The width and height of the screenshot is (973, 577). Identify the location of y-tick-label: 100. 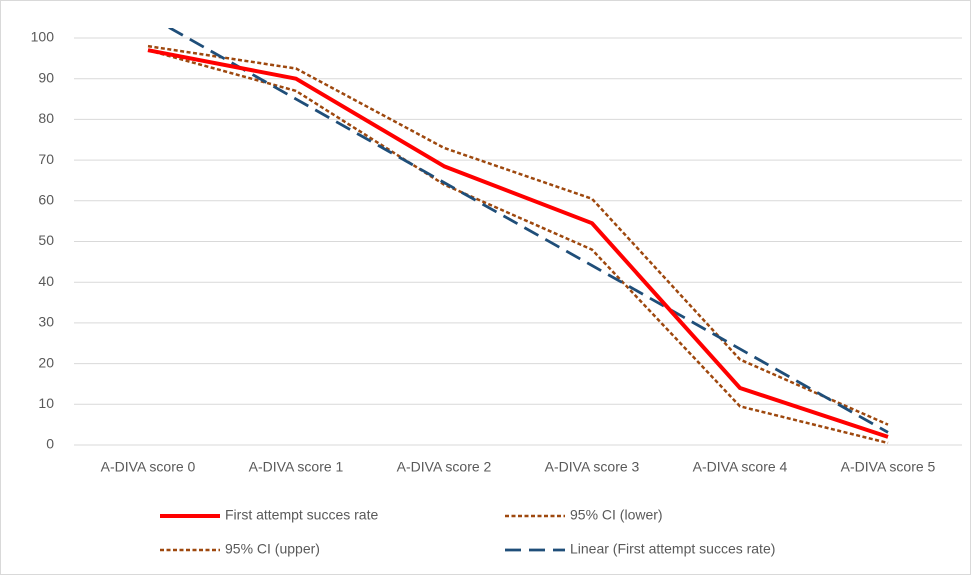
(43, 37).